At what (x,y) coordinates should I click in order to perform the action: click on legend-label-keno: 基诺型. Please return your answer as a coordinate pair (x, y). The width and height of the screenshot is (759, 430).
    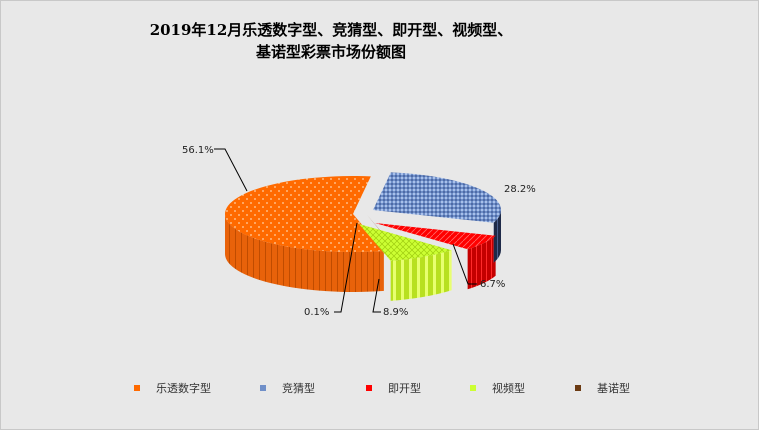
    Looking at the image, I should click on (613, 388).